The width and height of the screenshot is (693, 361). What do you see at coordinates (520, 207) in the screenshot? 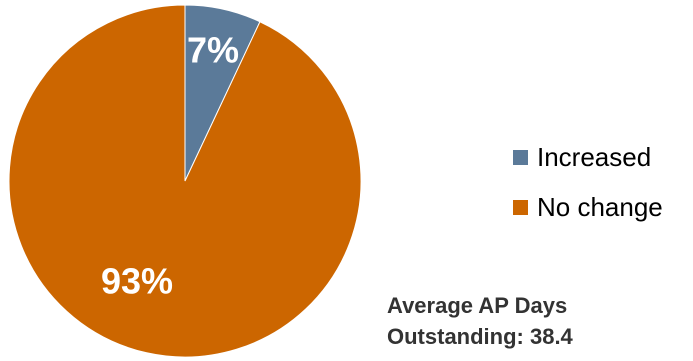
I see `legend-swatch-no-change` at bounding box center [520, 207].